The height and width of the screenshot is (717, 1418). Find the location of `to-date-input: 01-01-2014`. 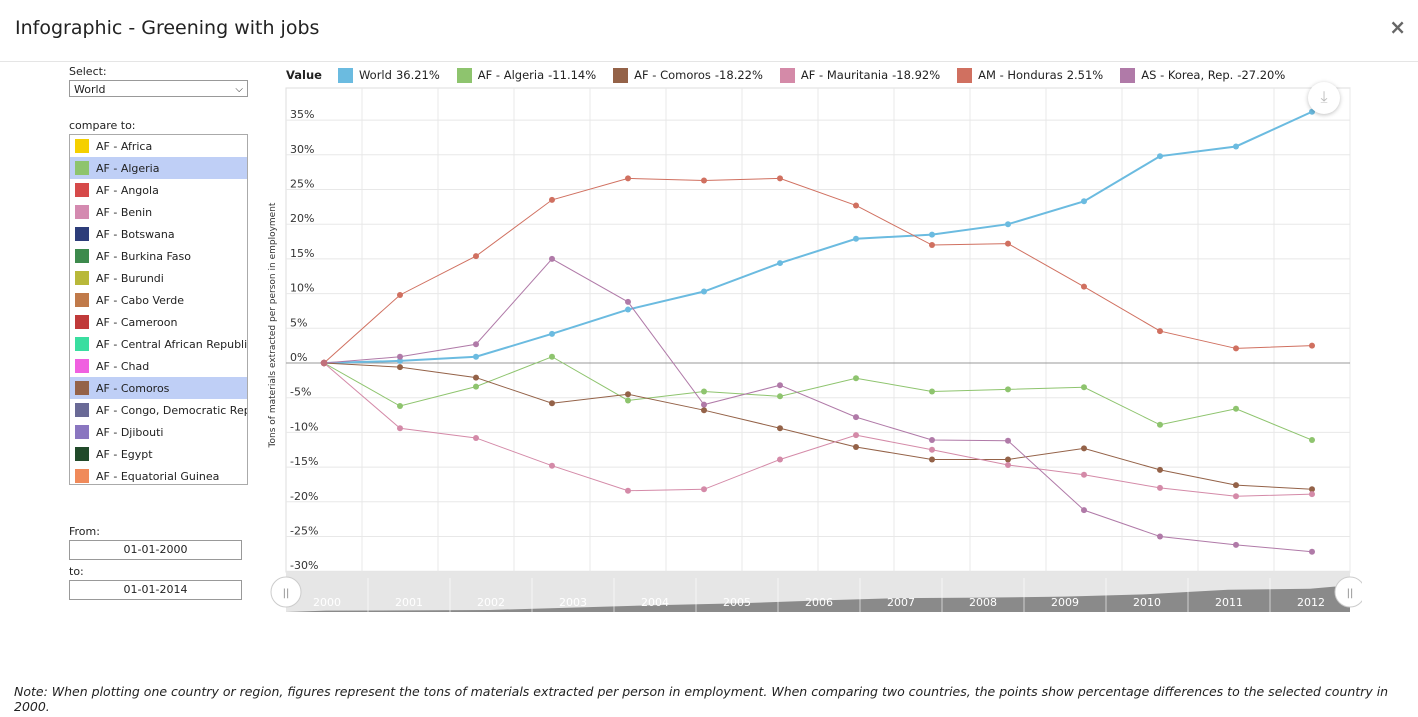

to-date-input: 01-01-2014 is located at coordinates (155, 590).